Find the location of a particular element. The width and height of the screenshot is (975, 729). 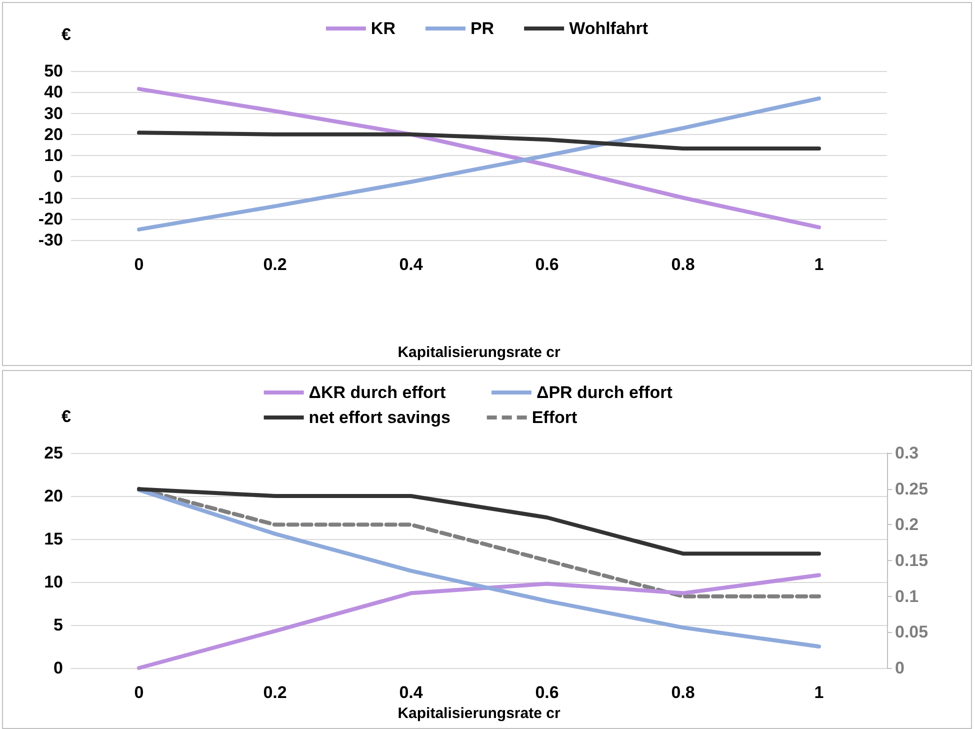

y2-tick-label: 0.3 is located at coordinates (907, 453).